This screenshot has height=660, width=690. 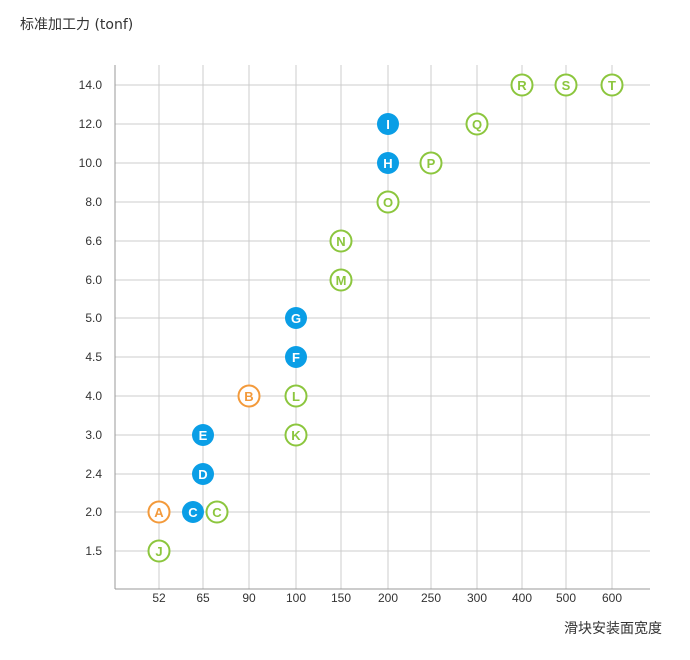 I want to click on point-label: N, so click(x=340, y=241).